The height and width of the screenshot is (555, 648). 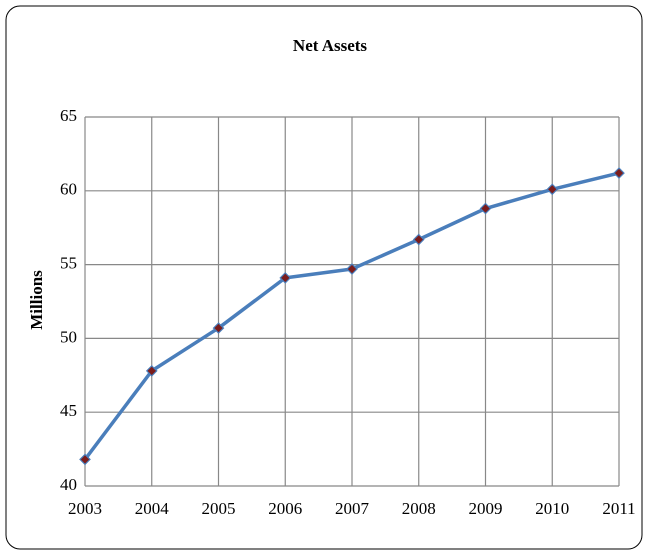 What do you see at coordinates (152, 508) in the screenshot?
I see `x-tick-label: 2004` at bounding box center [152, 508].